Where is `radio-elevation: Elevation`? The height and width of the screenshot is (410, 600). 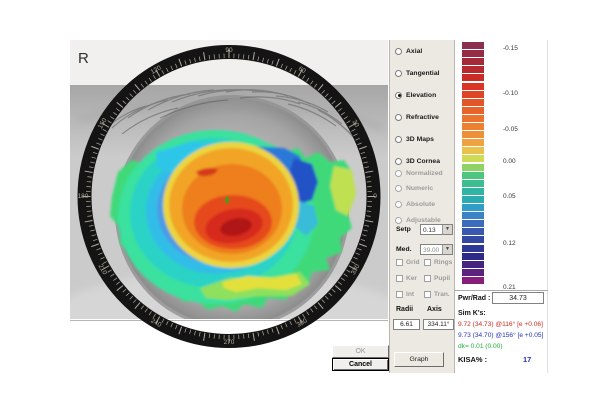
radio-elevation: Elevation is located at coordinates (415, 95).